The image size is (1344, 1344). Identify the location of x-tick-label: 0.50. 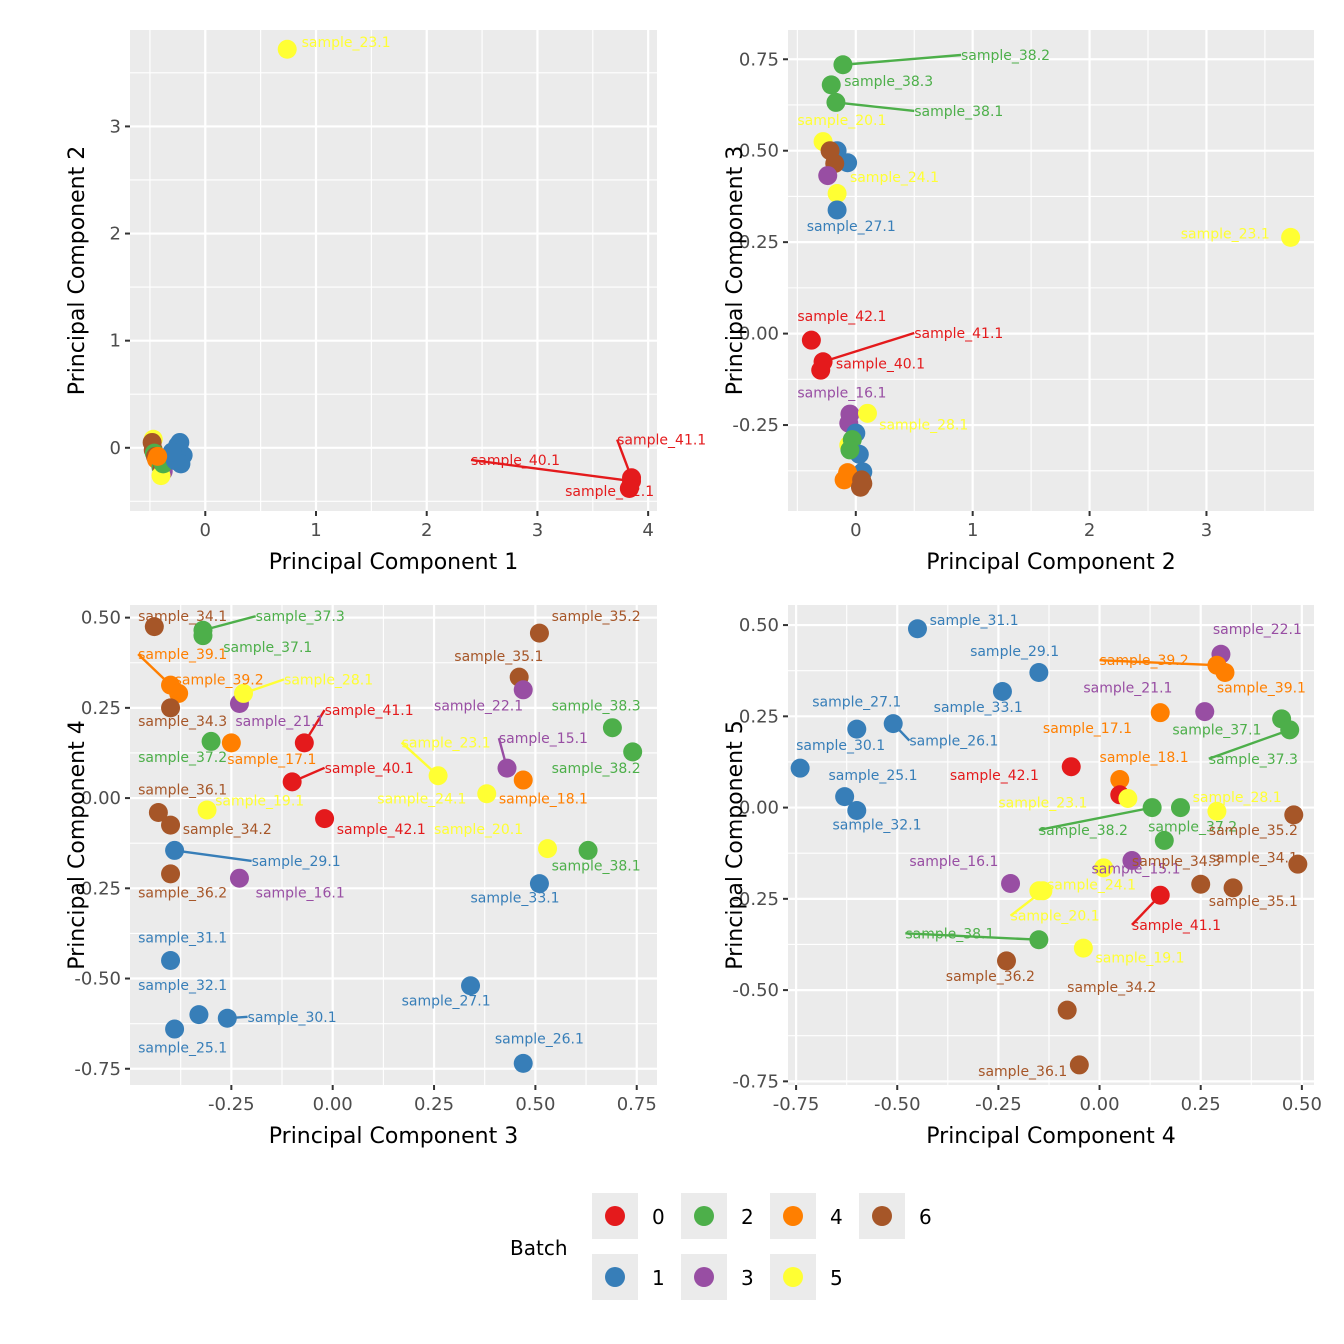
(1302, 1104).